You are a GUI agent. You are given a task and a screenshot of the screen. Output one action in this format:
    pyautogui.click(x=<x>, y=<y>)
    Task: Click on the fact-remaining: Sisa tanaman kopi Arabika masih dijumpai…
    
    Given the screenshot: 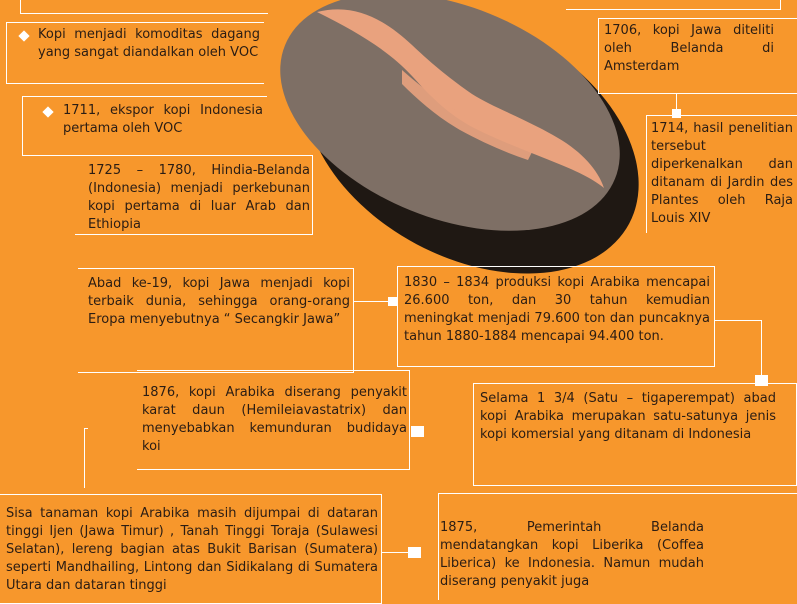 What is the action you would take?
    pyautogui.click(x=192, y=549)
    